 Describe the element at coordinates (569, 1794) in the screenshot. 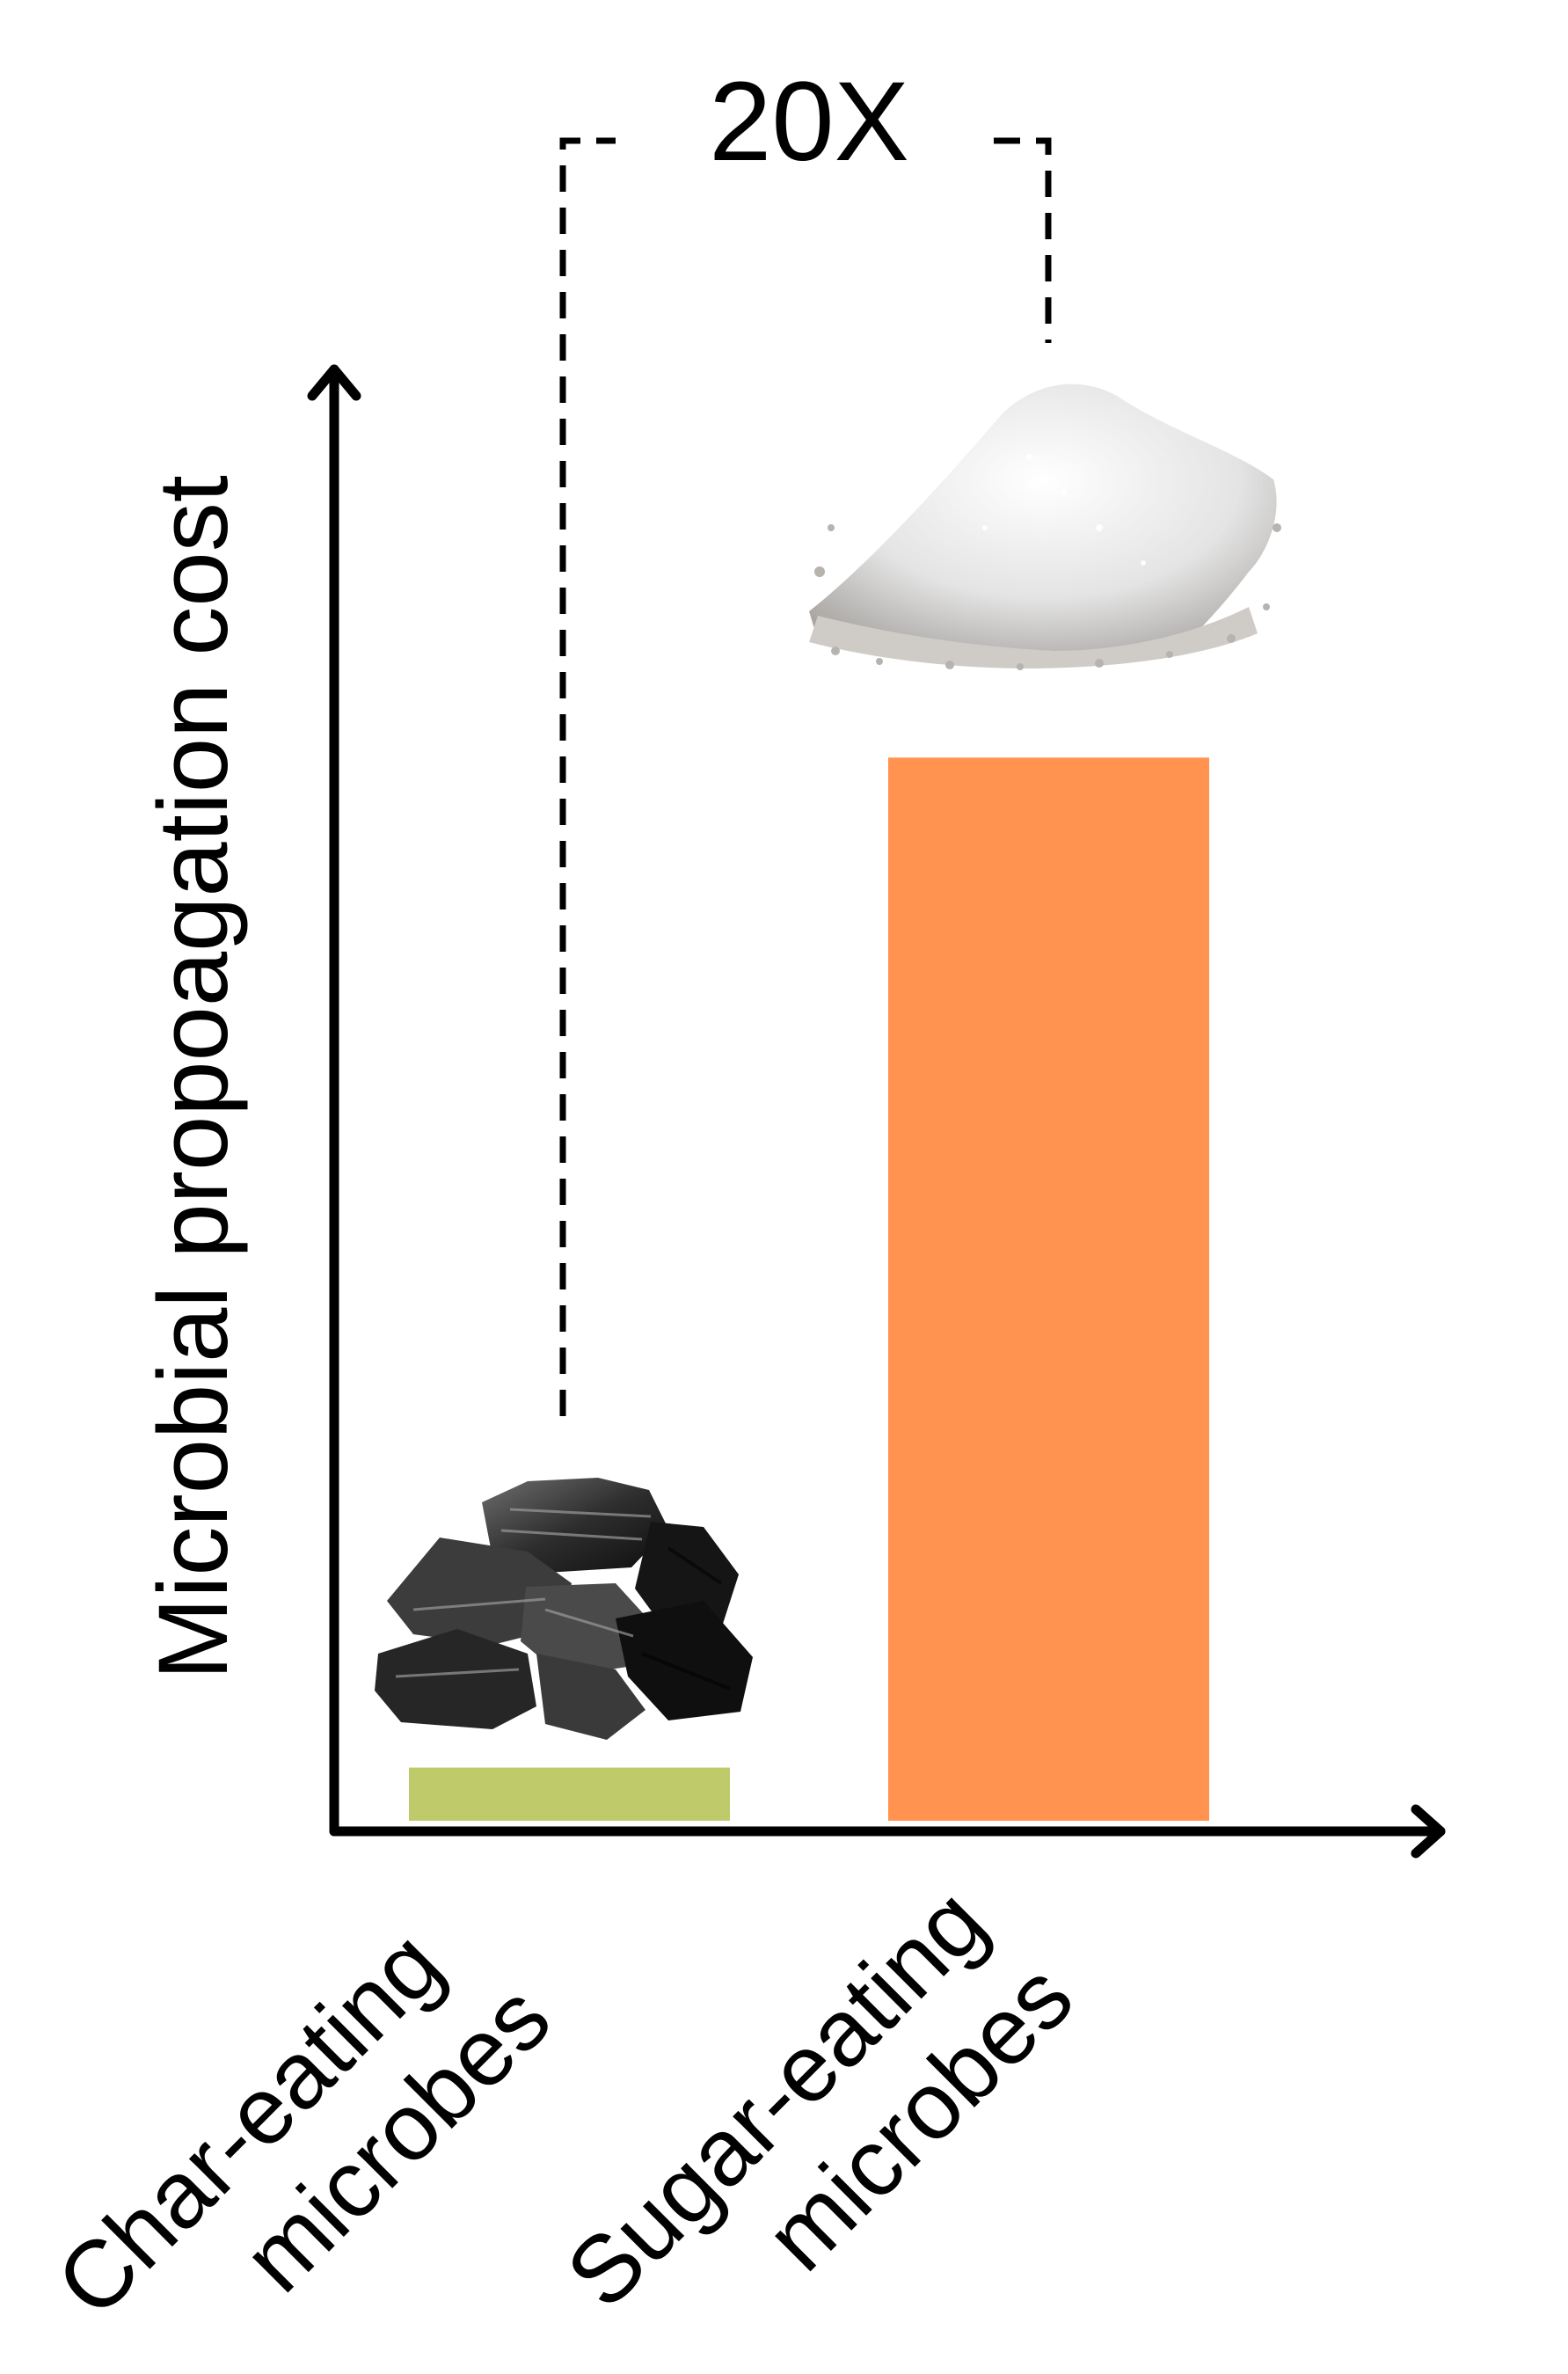

I see `bar-char-eating` at that location.